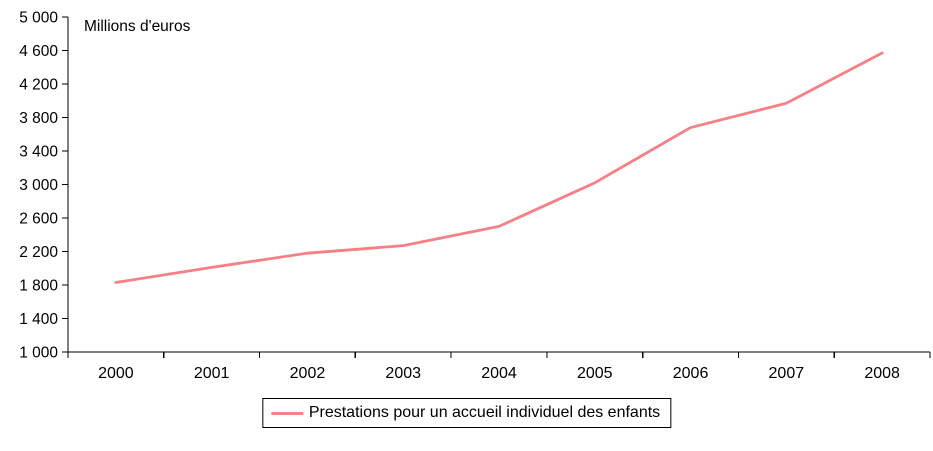 The image size is (933, 451). What do you see at coordinates (137, 26) in the screenshot?
I see `y-axis-title: Millions d'euros` at bounding box center [137, 26].